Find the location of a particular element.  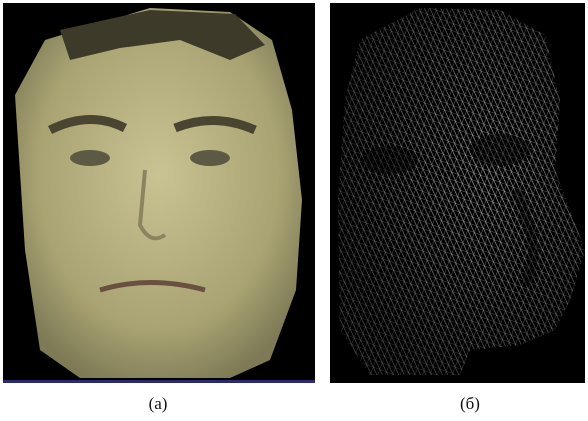

caption: (б) is located at coordinates (470, 403).